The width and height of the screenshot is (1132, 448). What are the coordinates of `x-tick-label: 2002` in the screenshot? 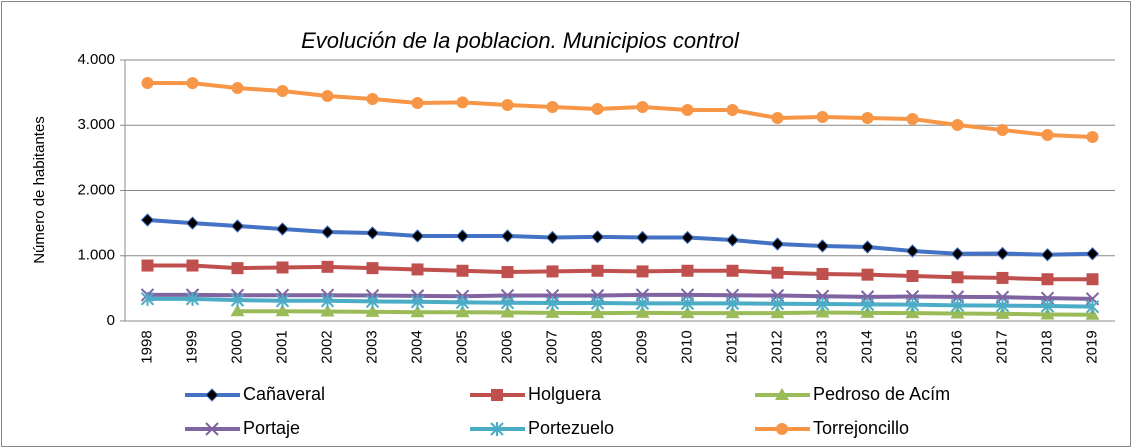 It's located at (326, 346).